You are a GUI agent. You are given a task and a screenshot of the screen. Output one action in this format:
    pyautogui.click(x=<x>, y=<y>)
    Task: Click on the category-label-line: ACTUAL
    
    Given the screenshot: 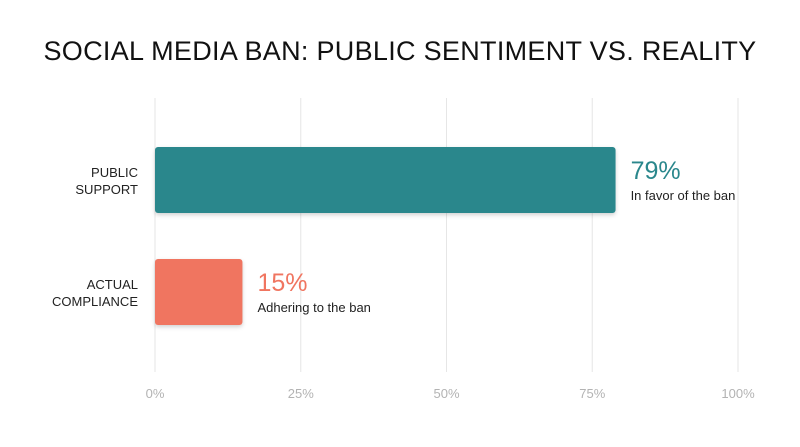 What is the action you would take?
    pyautogui.click(x=112, y=284)
    